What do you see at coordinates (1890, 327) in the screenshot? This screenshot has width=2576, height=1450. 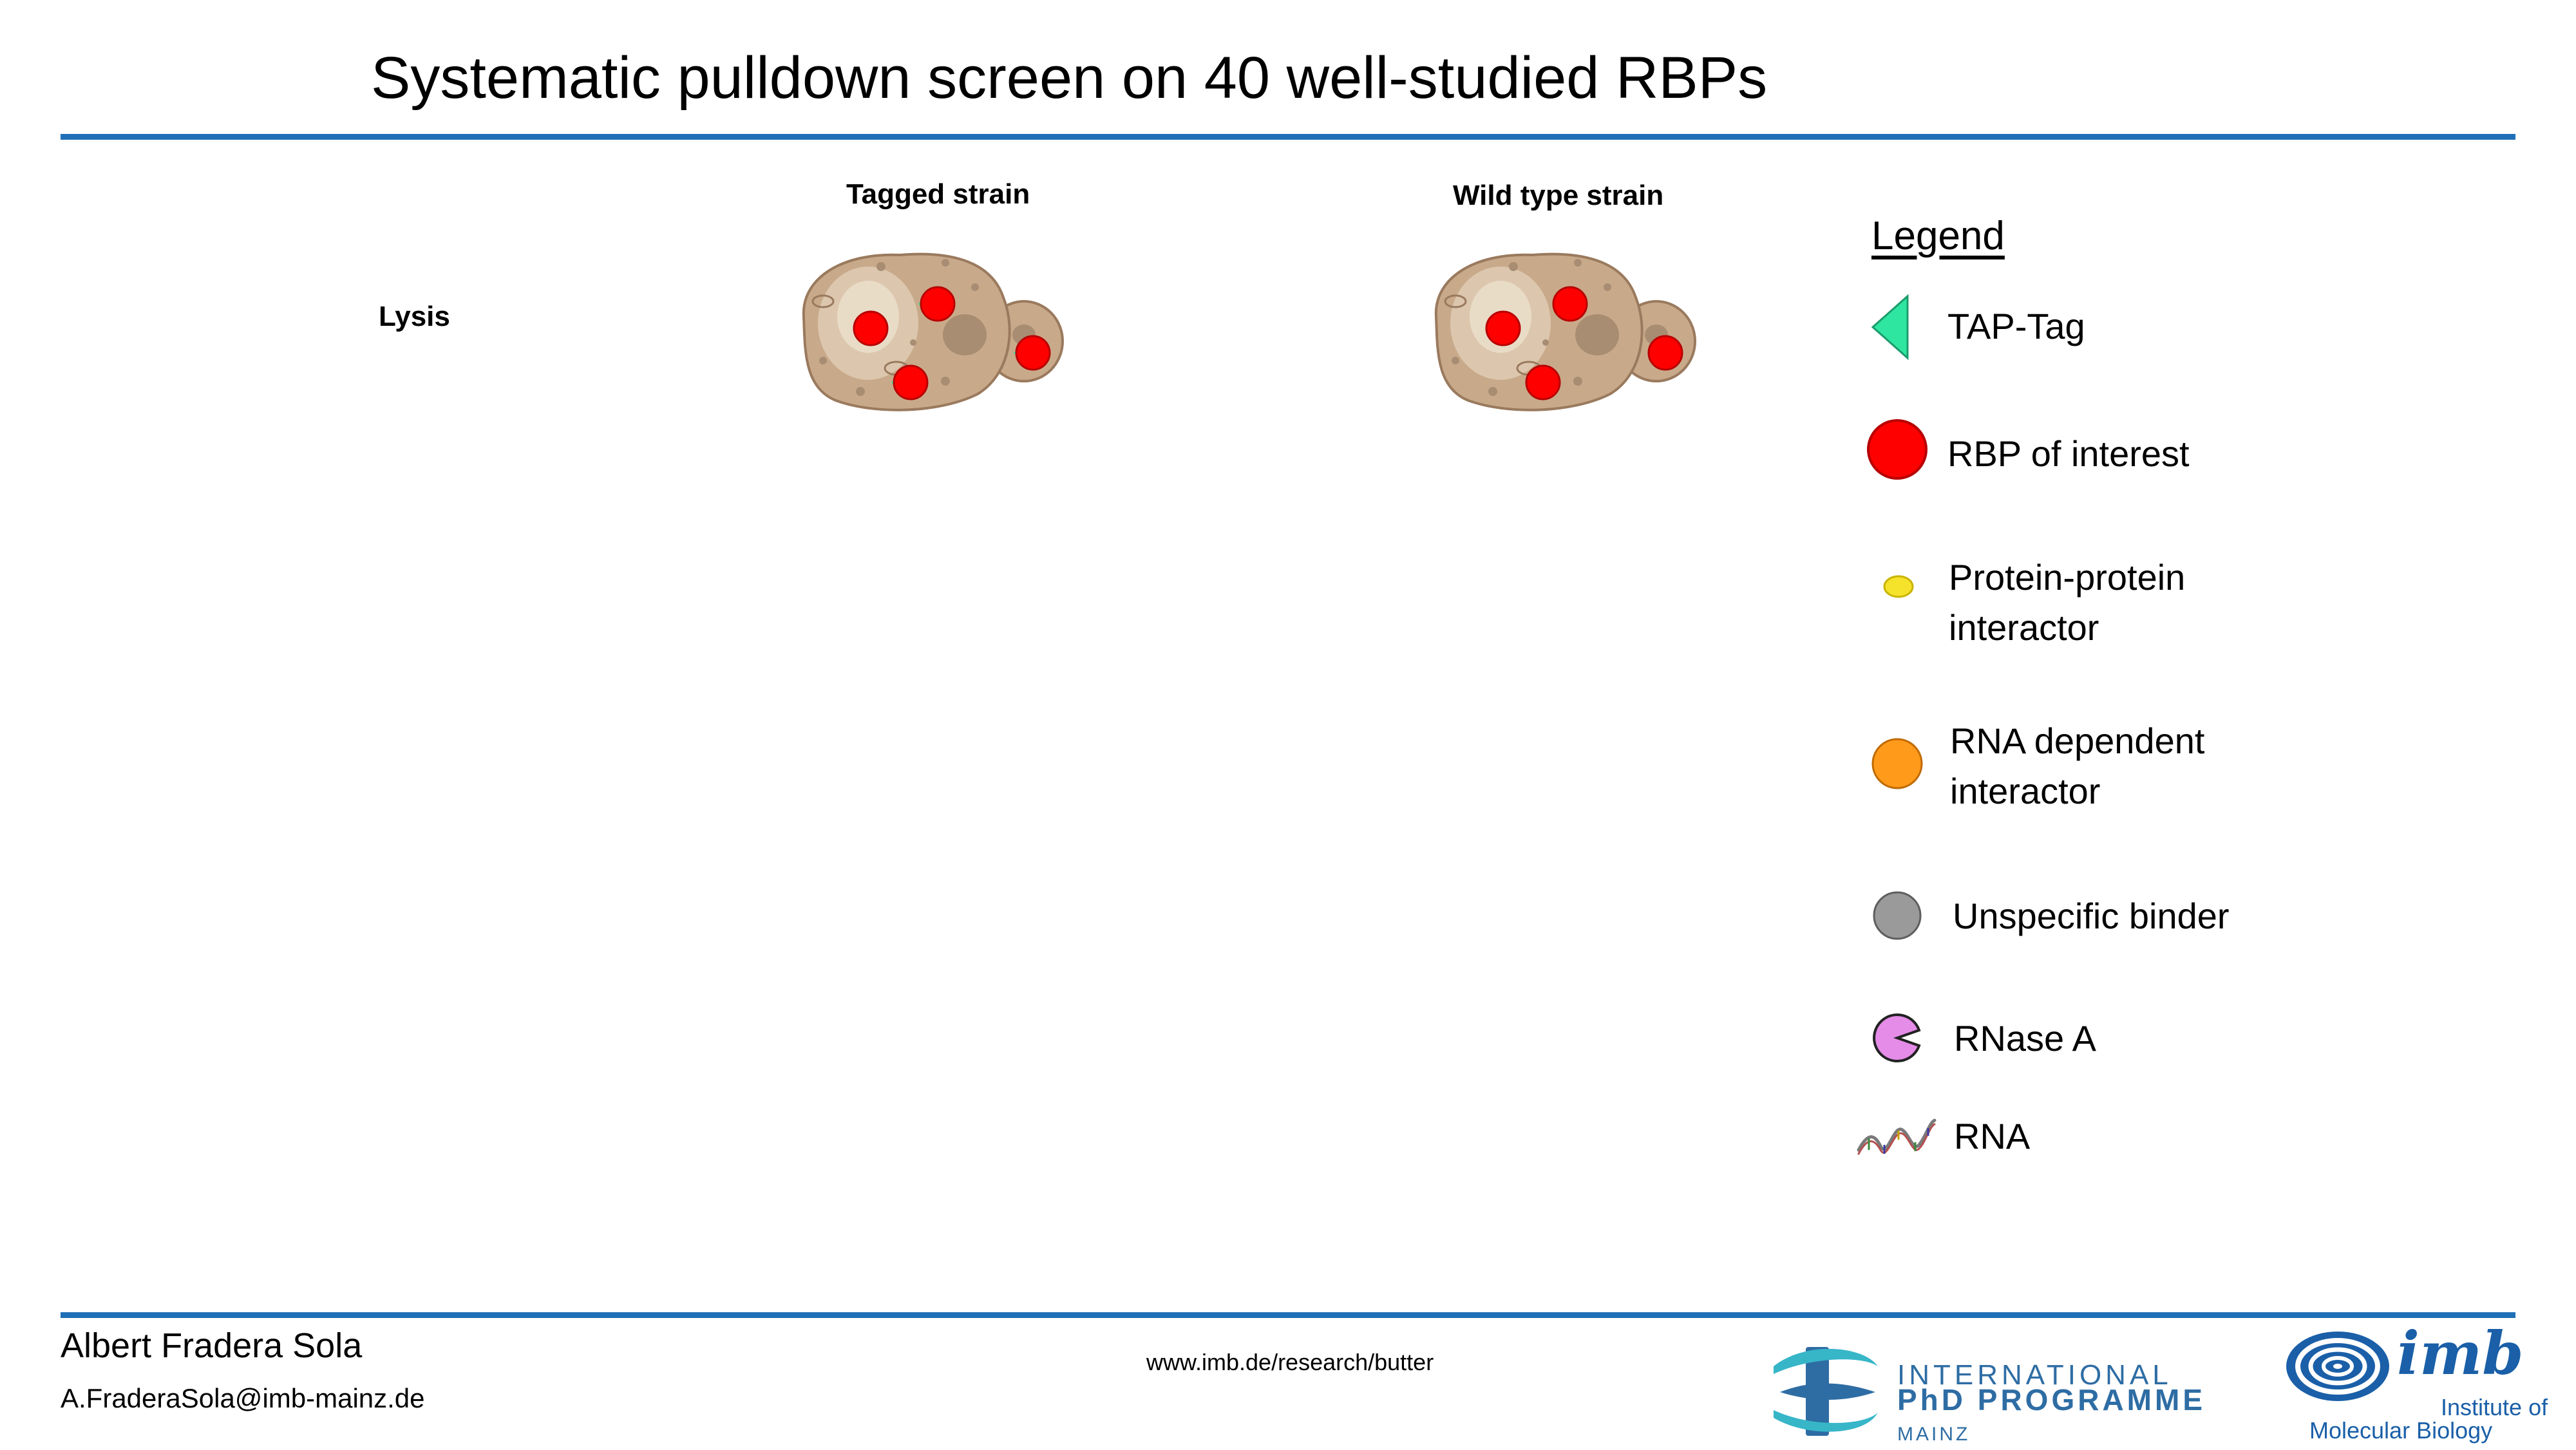 I see `tap-tag-triangle-icon` at bounding box center [1890, 327].